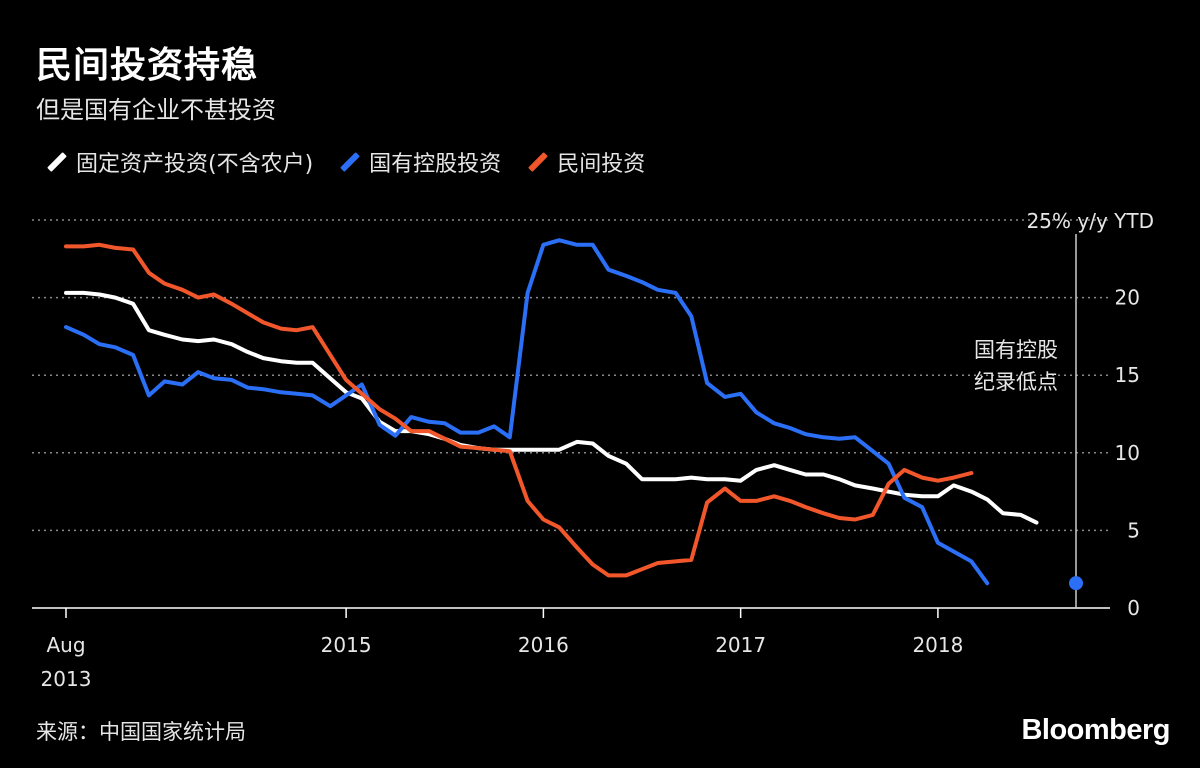  Describe the element at coordinates (435, 164) in the screenshot. I see `legend-label-state-owned: 国有控股投资` at that location.